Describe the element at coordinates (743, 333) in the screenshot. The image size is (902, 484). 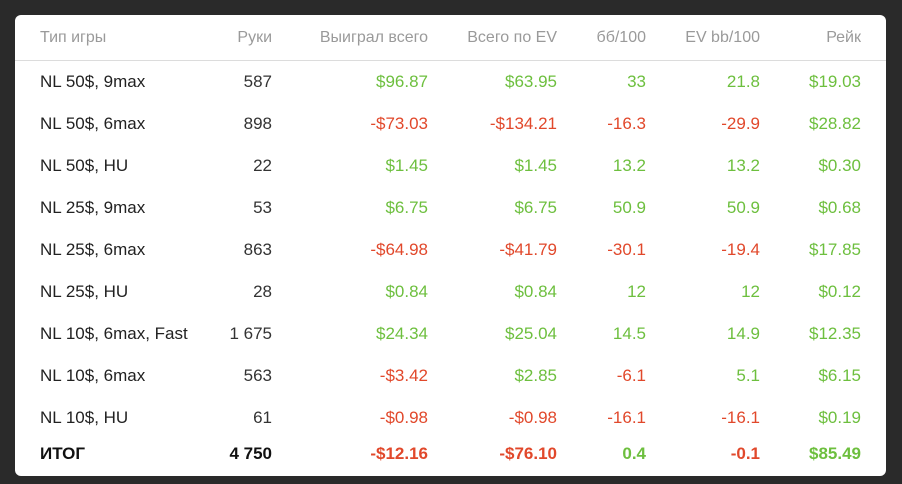
I see `cell-ev-bb100: 14.9` at that location.